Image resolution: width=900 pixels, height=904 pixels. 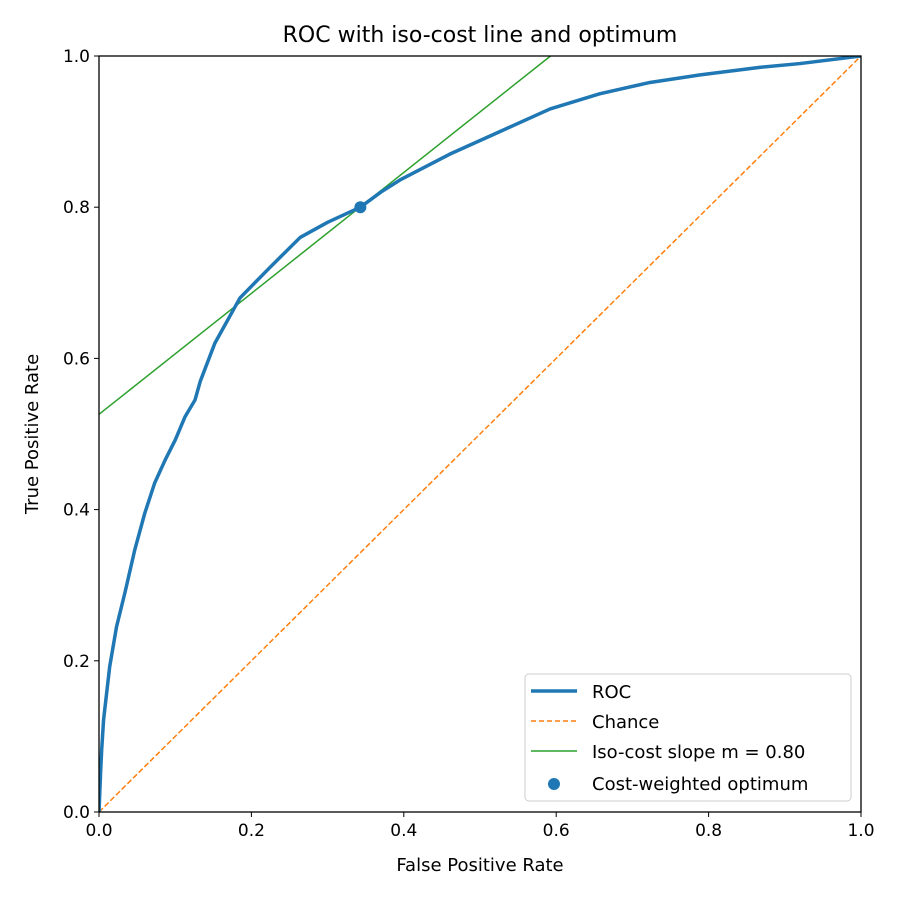 What do you see at coordinates (76, 813) in the screenshot?
I see `y-tick-label: 0.0` at bounding box center [76, 813].